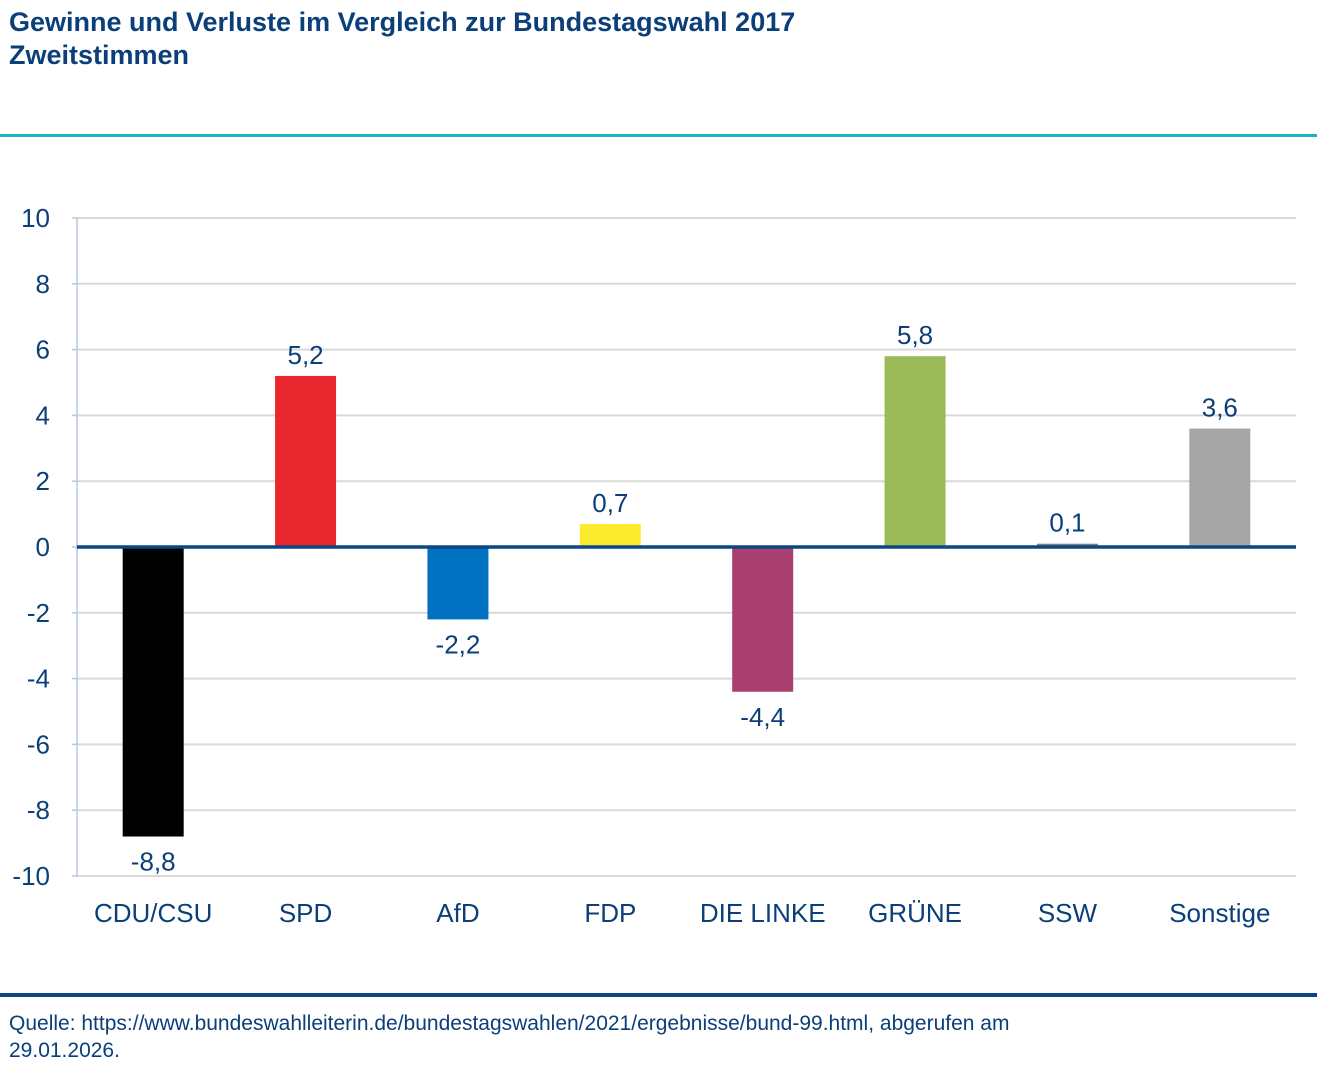 The height and width of the screenshot is (1080, 1317). I want to click on x-tick-label: SSW, so click(1068, 913).